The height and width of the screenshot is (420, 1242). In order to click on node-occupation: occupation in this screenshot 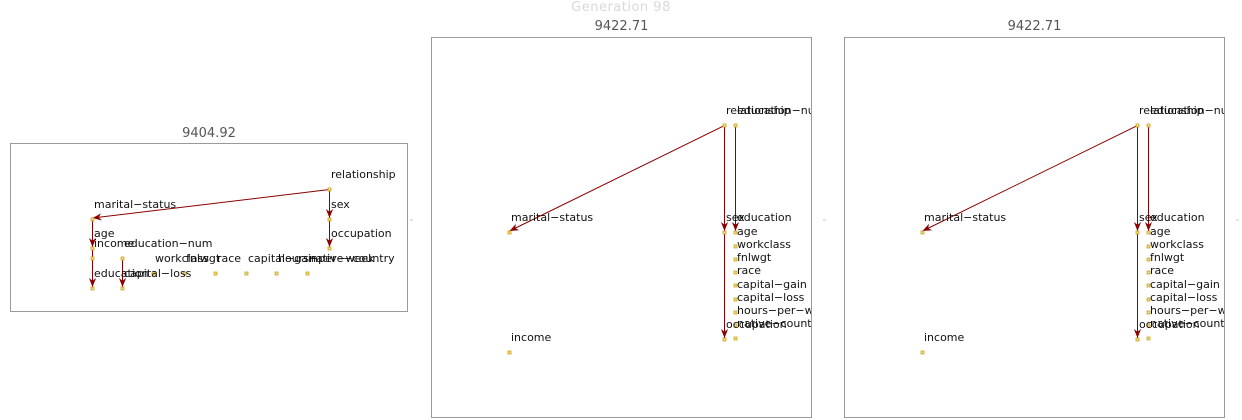, I will do `click(1167, 330)`.